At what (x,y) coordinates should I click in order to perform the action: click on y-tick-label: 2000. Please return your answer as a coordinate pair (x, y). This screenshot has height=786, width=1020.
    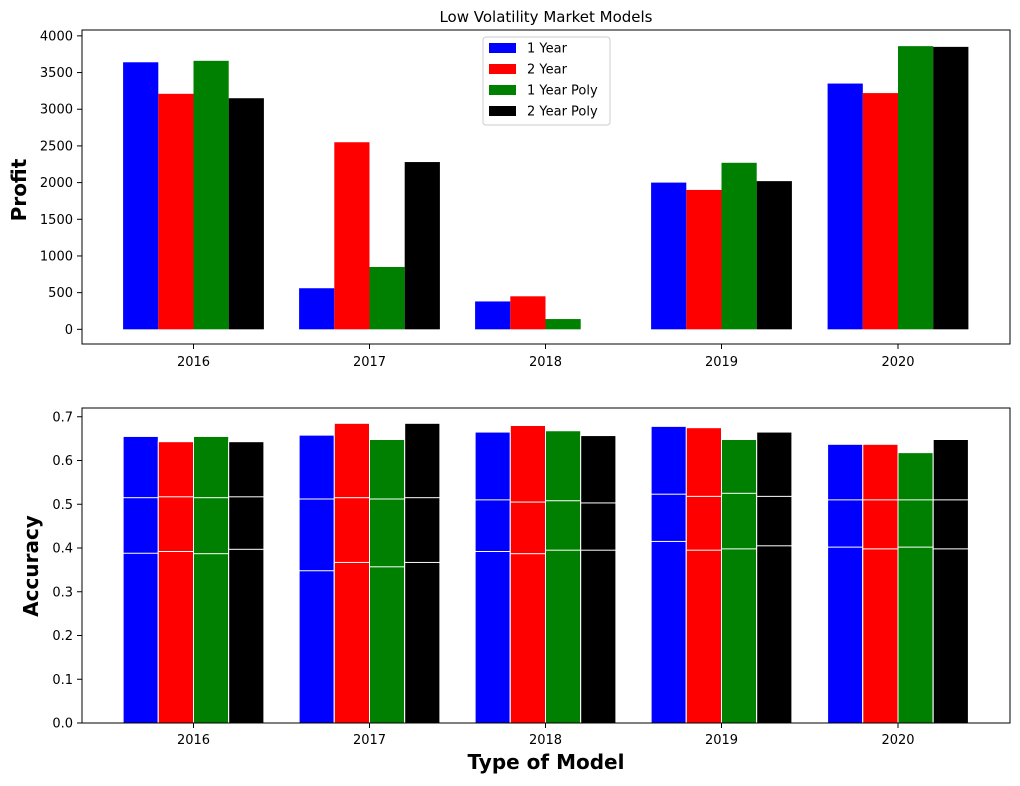
    Looking at the image, I should click on (56, 183).